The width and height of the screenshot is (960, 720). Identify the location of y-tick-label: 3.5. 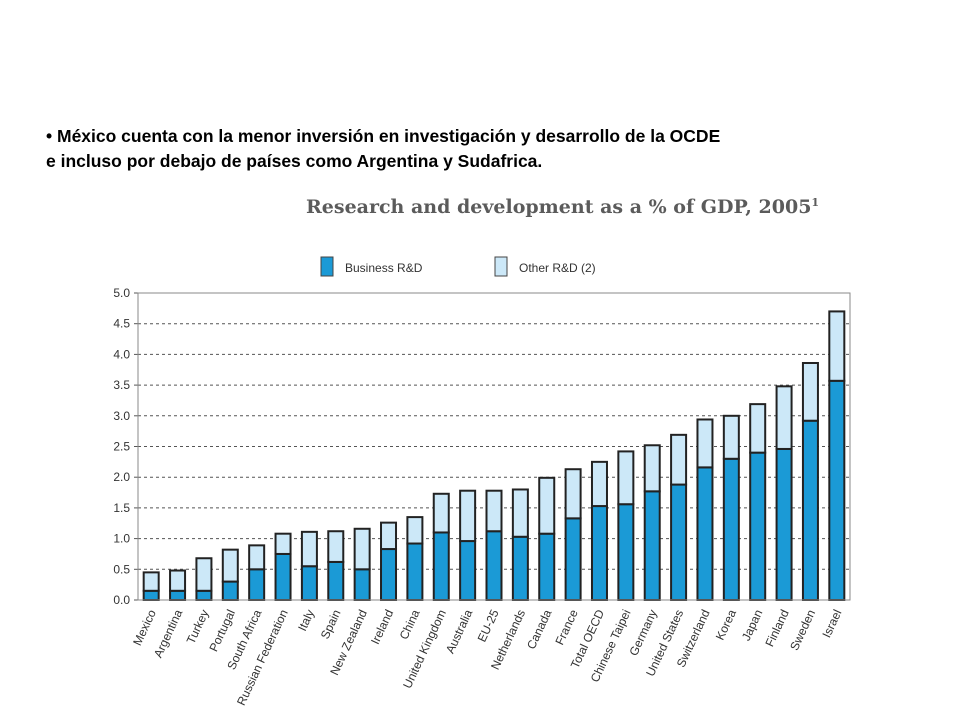
(121, 385).